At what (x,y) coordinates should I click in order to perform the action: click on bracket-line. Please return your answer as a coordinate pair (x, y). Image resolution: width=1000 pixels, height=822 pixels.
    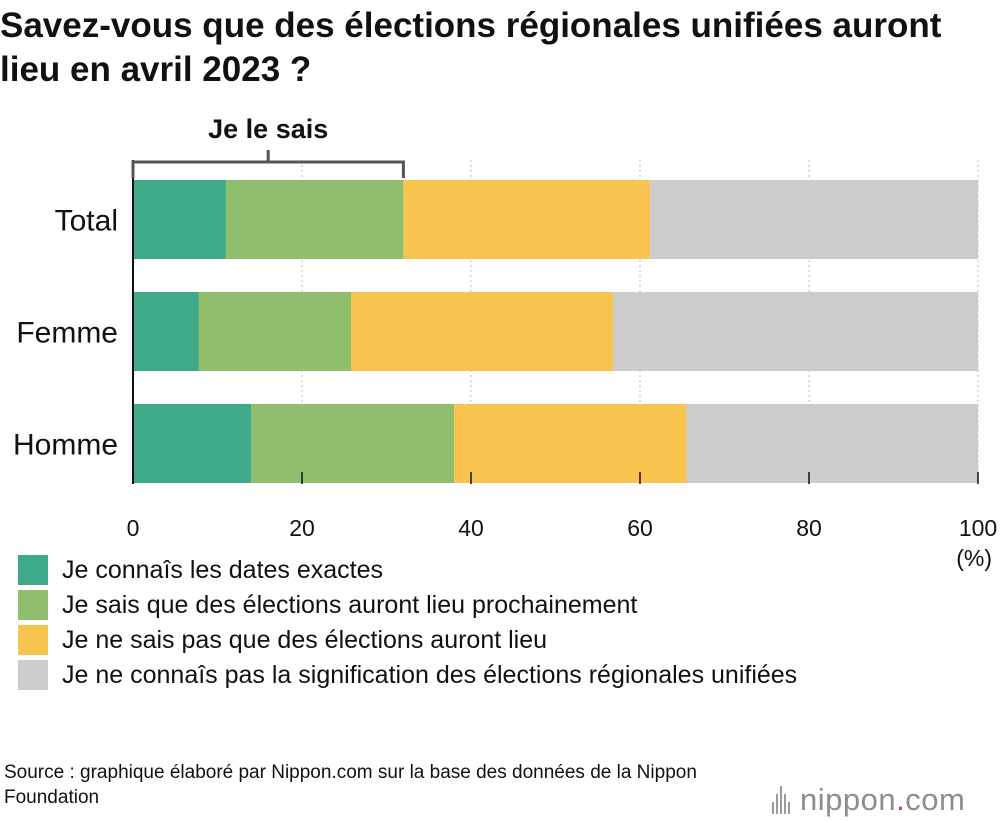
    Looking at the image, I should click on (268, 164).